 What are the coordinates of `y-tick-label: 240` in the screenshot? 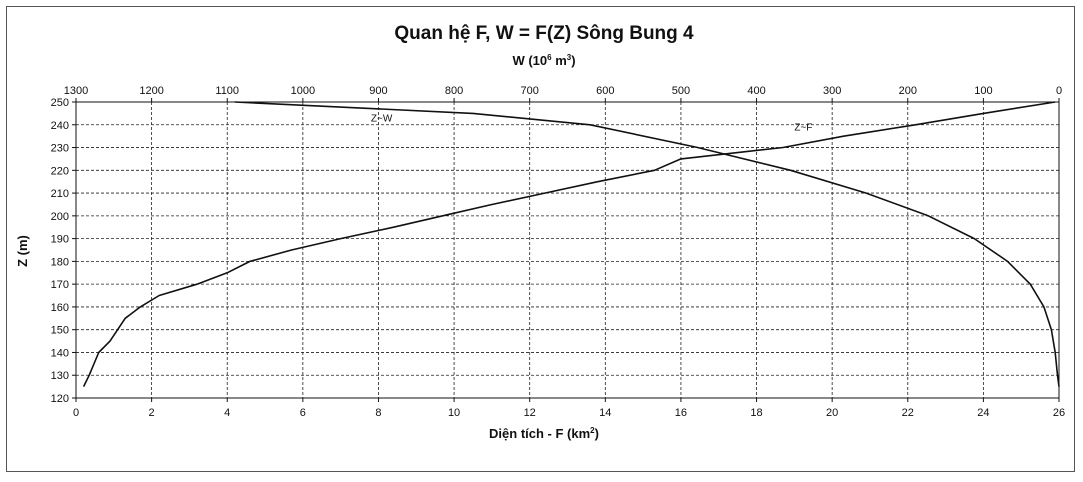 It's located at (60, 126).